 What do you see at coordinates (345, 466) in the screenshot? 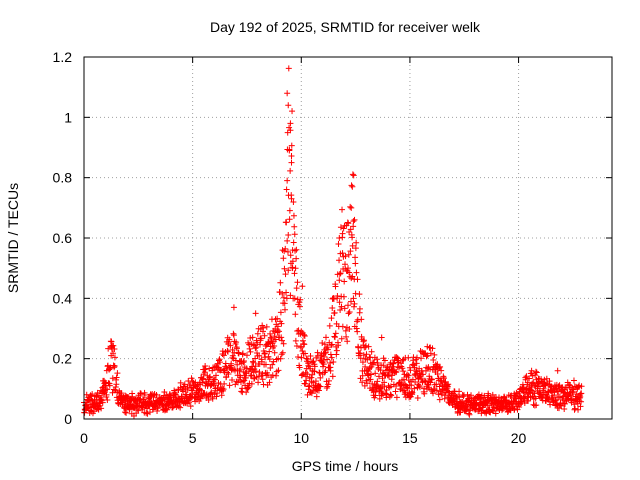
I see `x-axis-label: GPS time / hours` at bounding box center [345, 466].